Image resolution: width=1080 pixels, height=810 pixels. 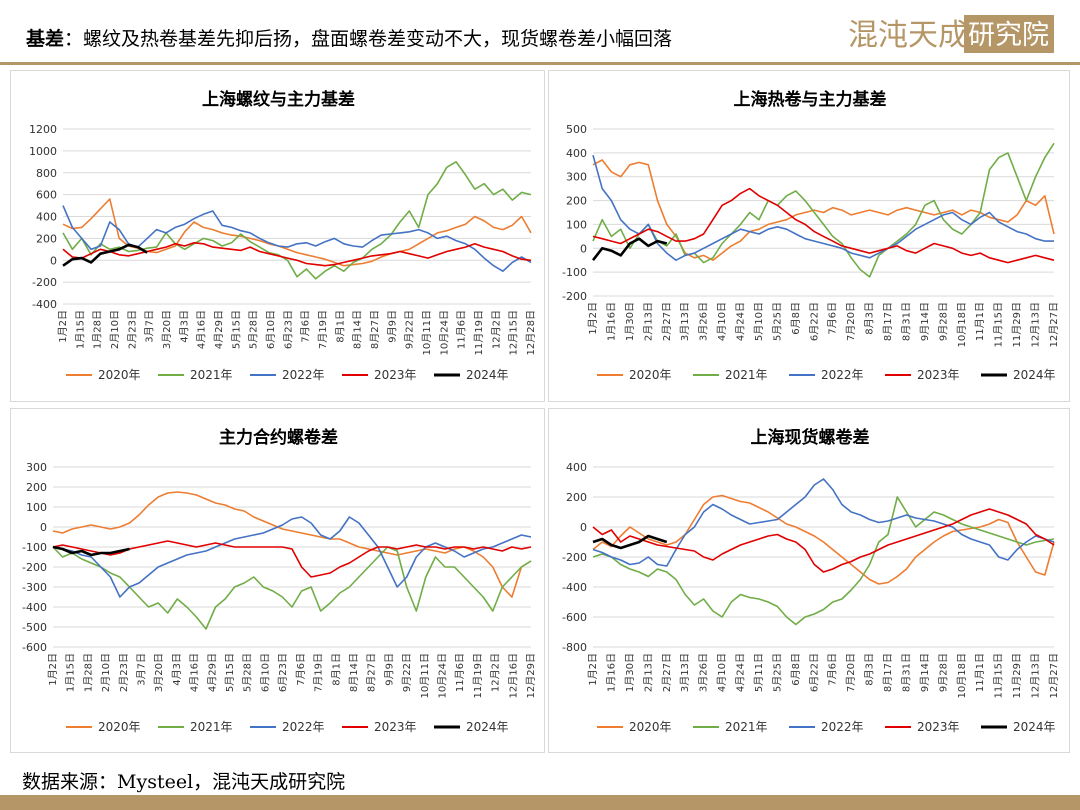 I want to click on legend-label: 2024年, so click(x=1034, y=375).